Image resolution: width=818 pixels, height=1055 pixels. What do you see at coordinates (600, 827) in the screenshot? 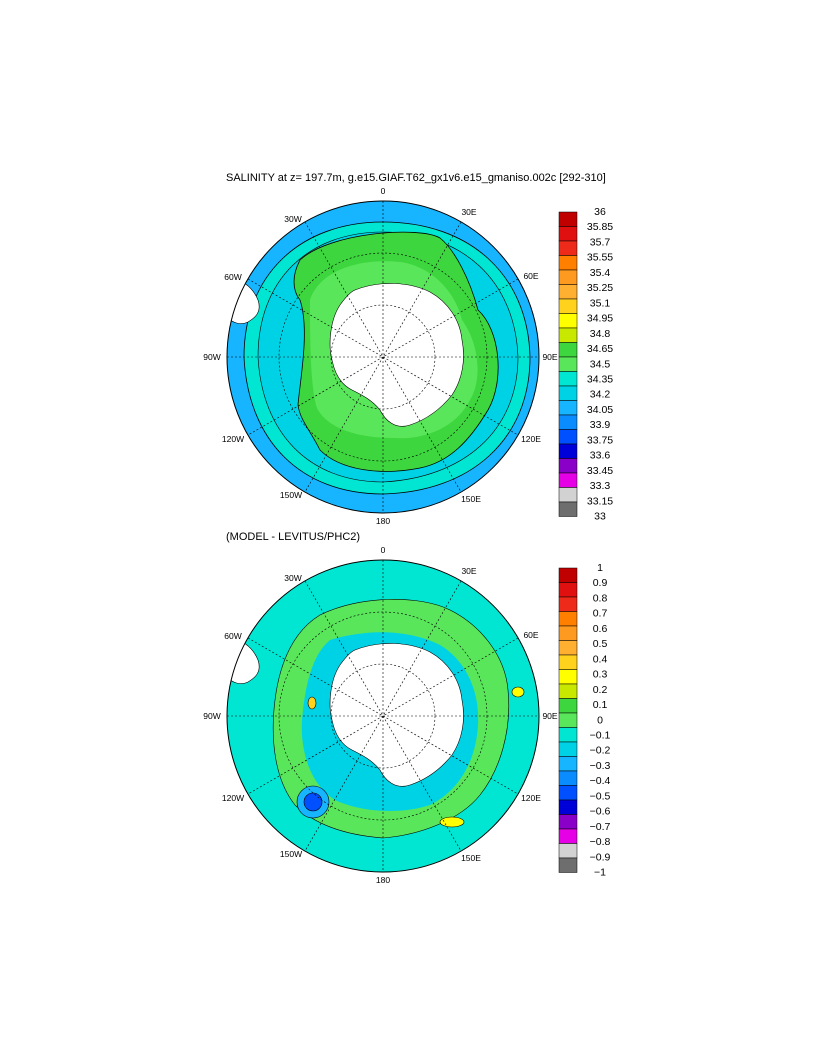
I see `colorbar-label: −0.7` at bounding box center [600, 827].